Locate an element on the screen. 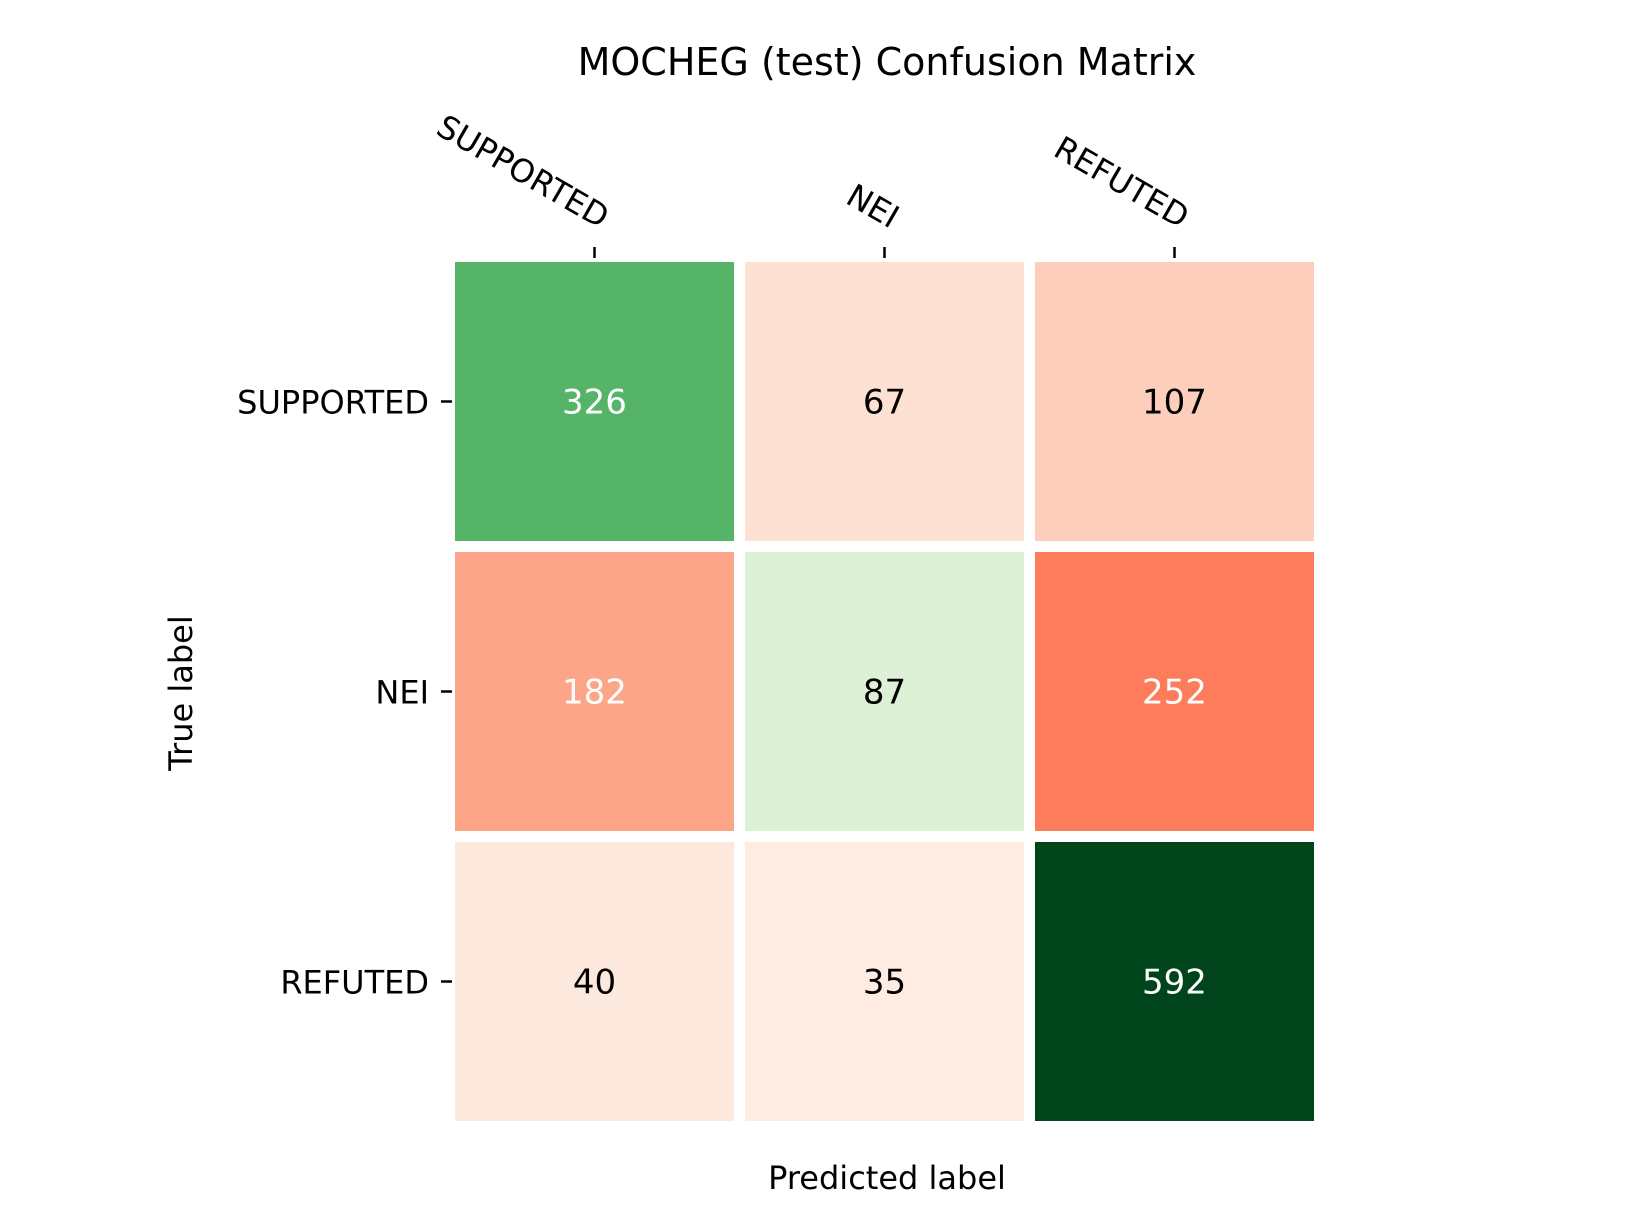 The height and width of the screenshot is (1228, 1637). x-tick-label-supported: SUPPORTED is located at coordinates (522, 171).